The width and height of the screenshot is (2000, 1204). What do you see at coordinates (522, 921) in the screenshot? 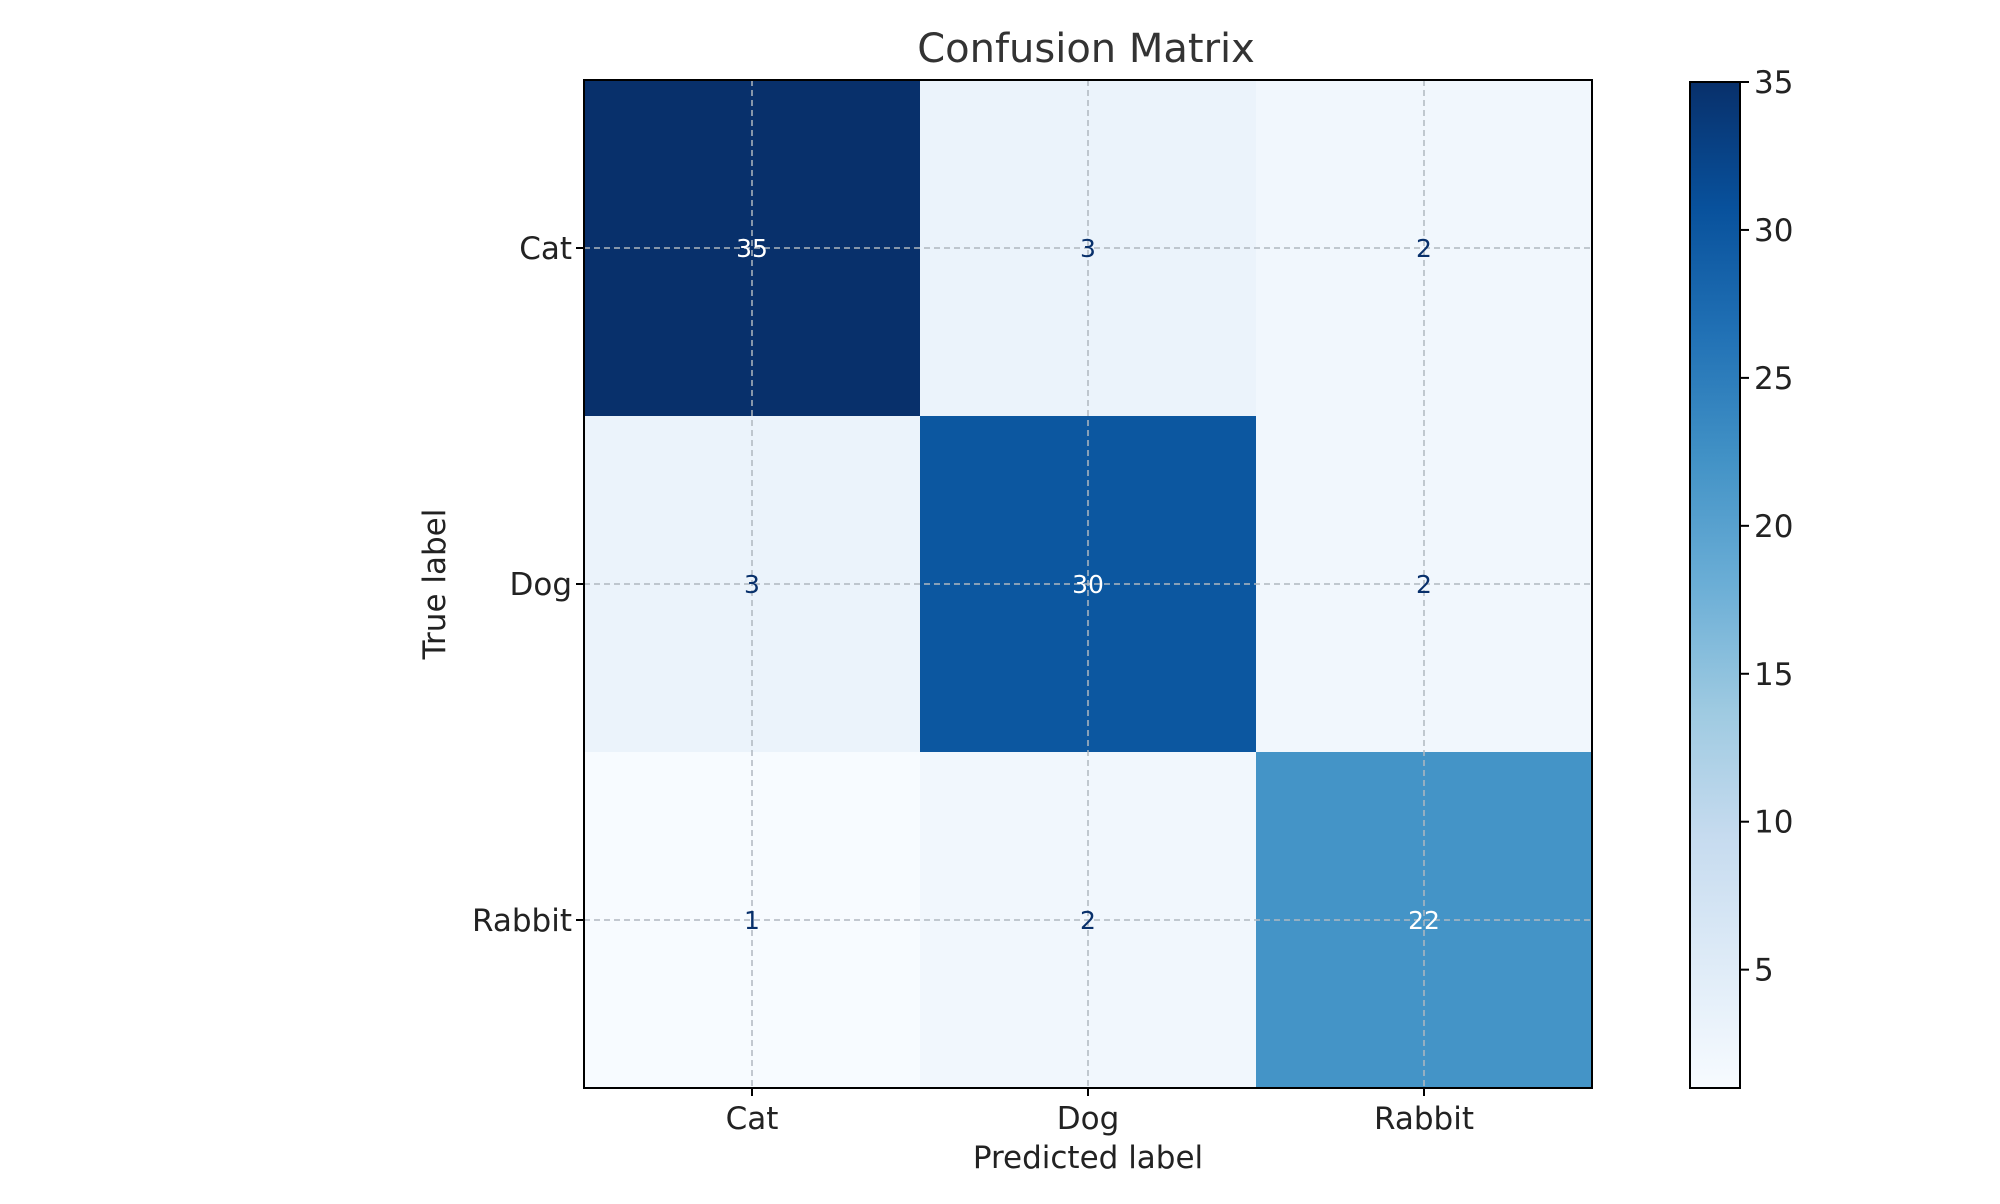
I see `y-tick-label: Rabbit` at bounding box center [522, 921].